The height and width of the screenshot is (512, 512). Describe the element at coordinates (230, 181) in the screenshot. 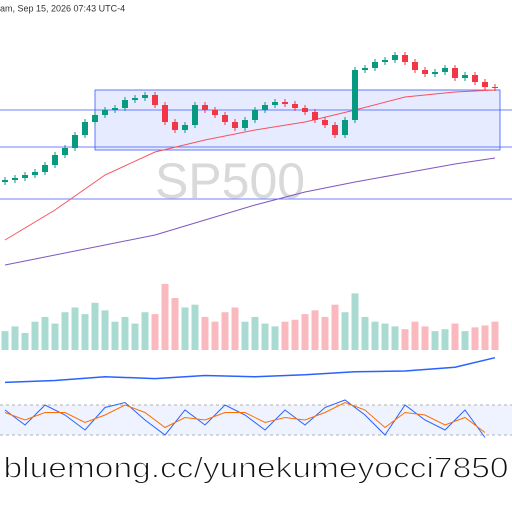

I see `watermark: SP500` at that location.